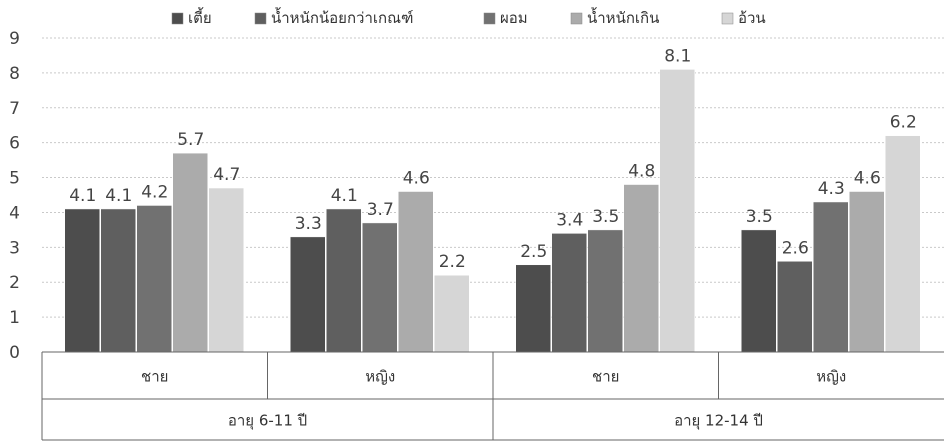  What do you see at coordinates (14, 144) in the screenshot?
I see `y-tick-label: 6` at bounding box center [14, 144].